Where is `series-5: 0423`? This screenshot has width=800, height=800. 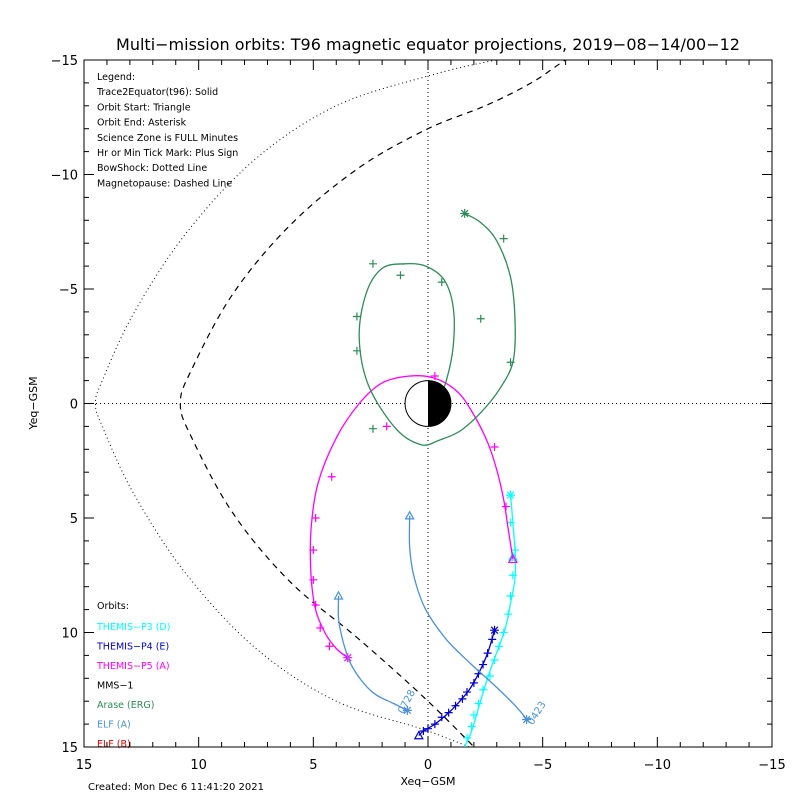 series-5: 0423 is located at coordinates (476, 618).